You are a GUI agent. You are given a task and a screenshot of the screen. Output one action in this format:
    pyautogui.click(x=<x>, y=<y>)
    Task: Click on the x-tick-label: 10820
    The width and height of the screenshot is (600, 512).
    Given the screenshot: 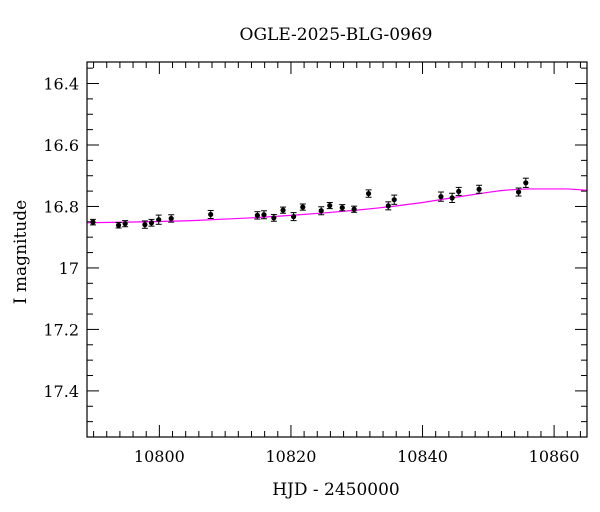 What is the action you would take?
    pyautogui.click(x=290, y=456)
    